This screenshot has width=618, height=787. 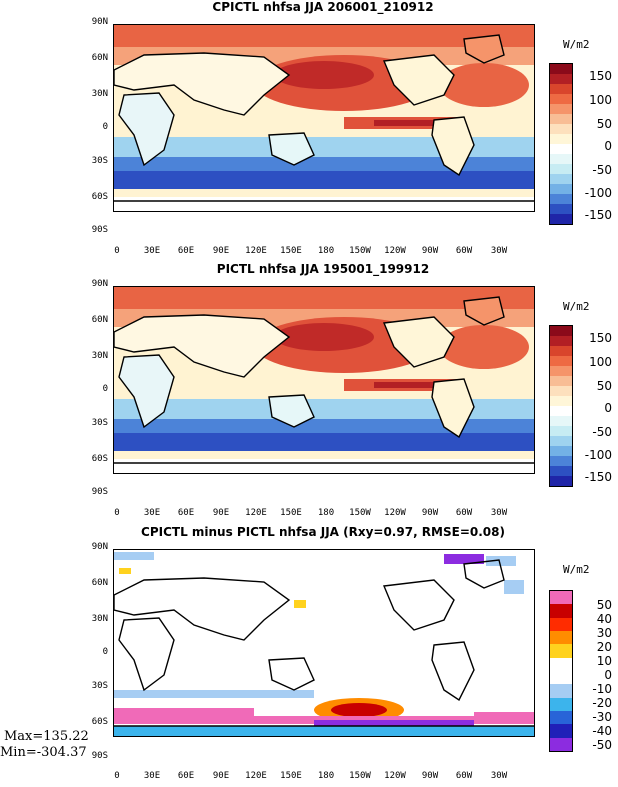 I want to click on colorbar-tick: -20, so click(x=602, y=703).